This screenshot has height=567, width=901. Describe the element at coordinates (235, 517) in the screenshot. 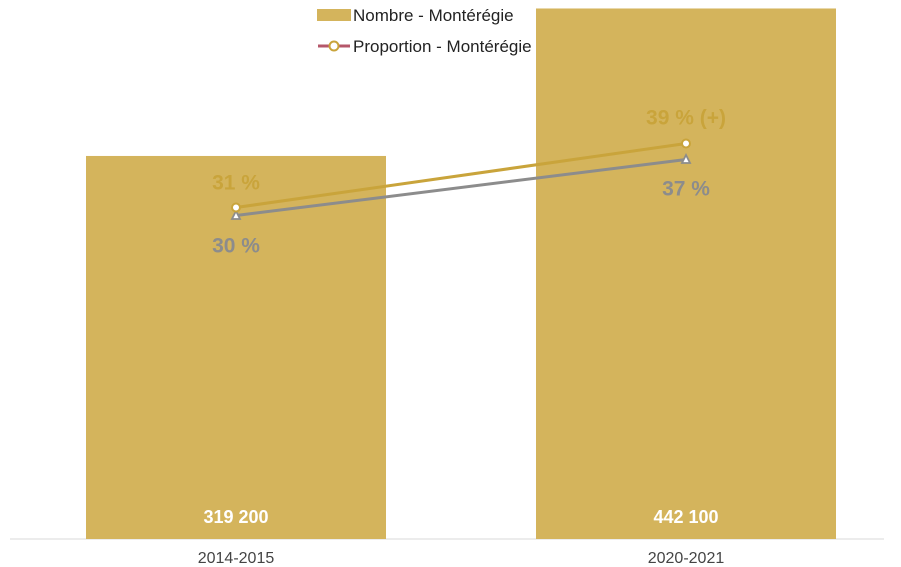

I see `bar-value-label: 319 200` at that location.